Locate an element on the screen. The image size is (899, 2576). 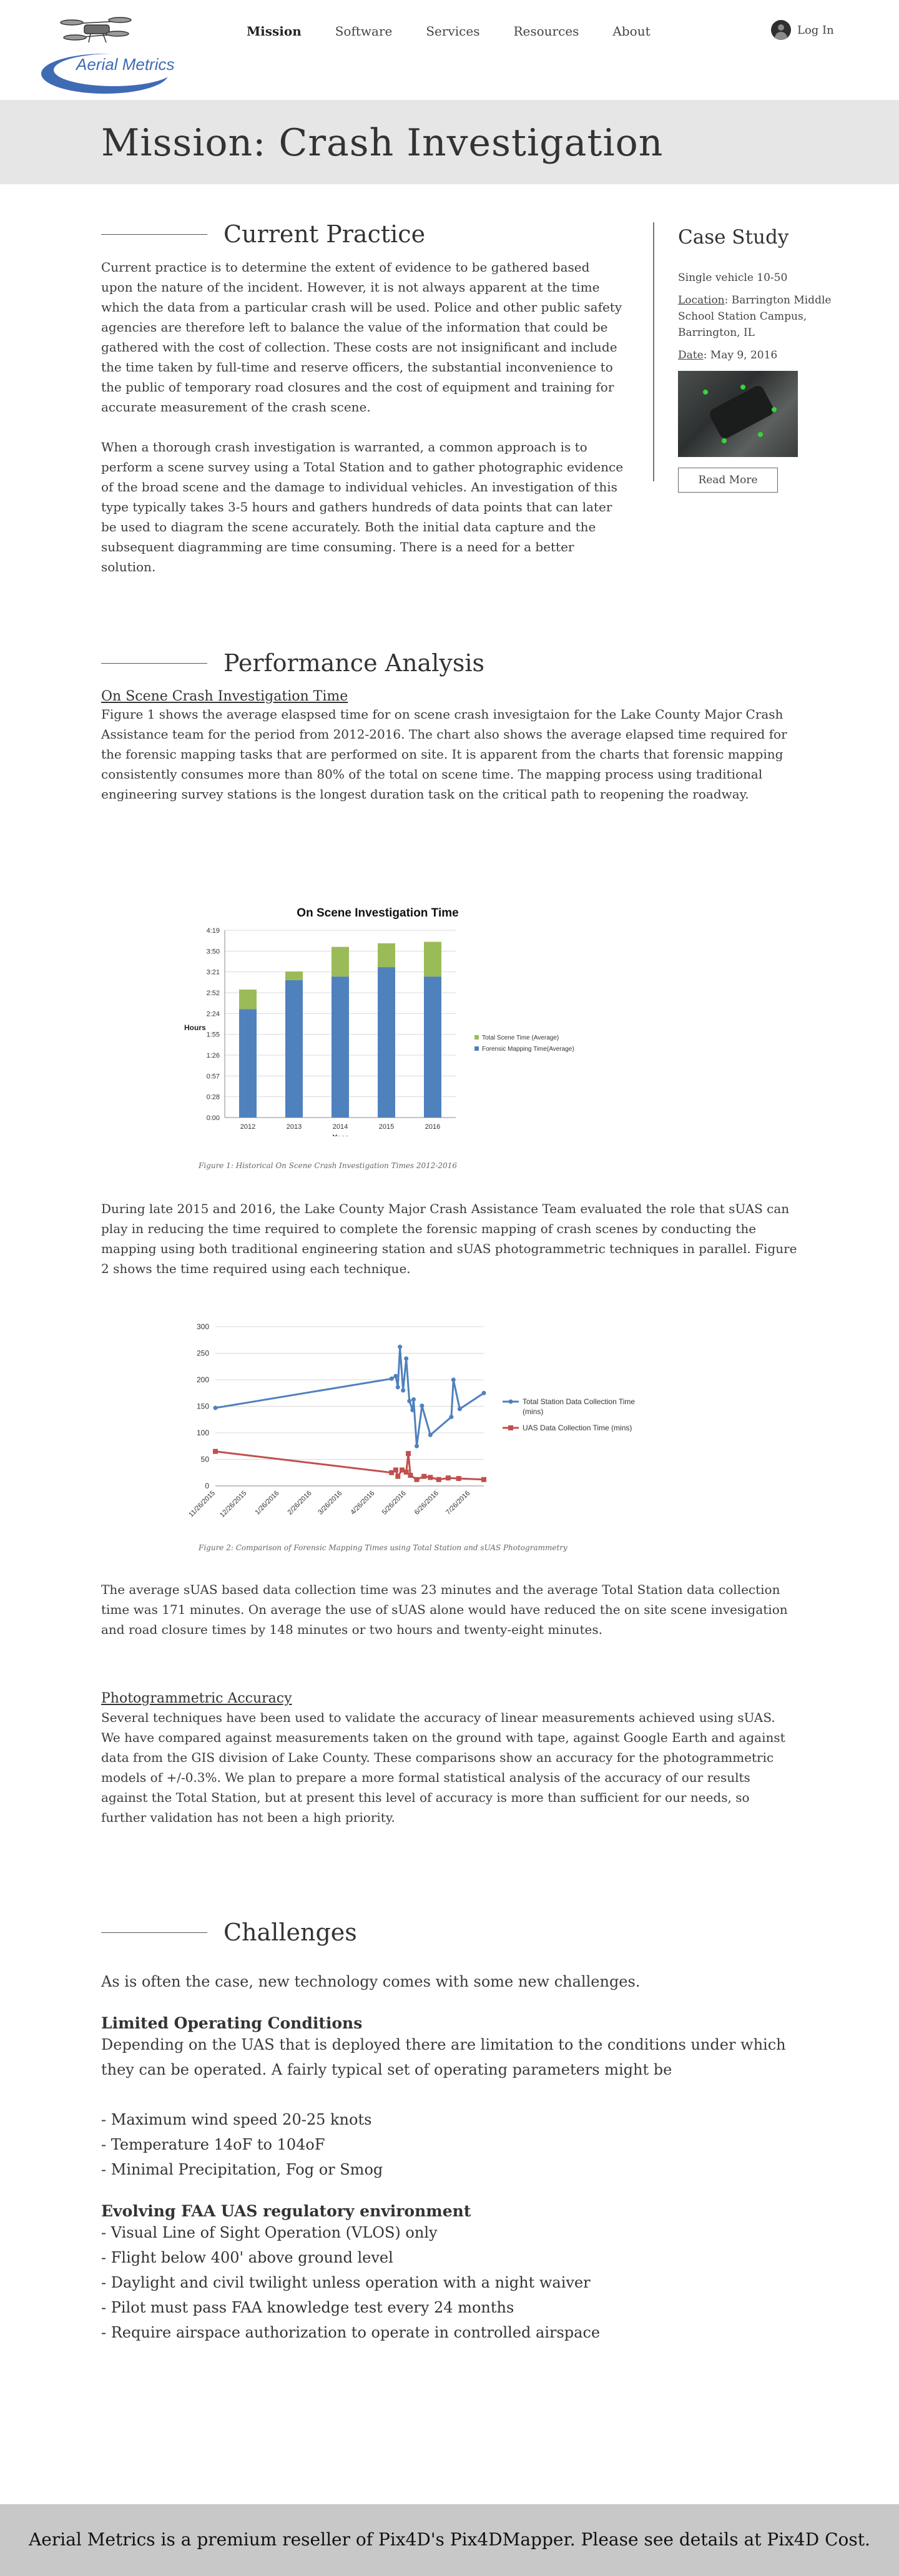
crashed-vehicle-shape is located at coordinates (742, 412).